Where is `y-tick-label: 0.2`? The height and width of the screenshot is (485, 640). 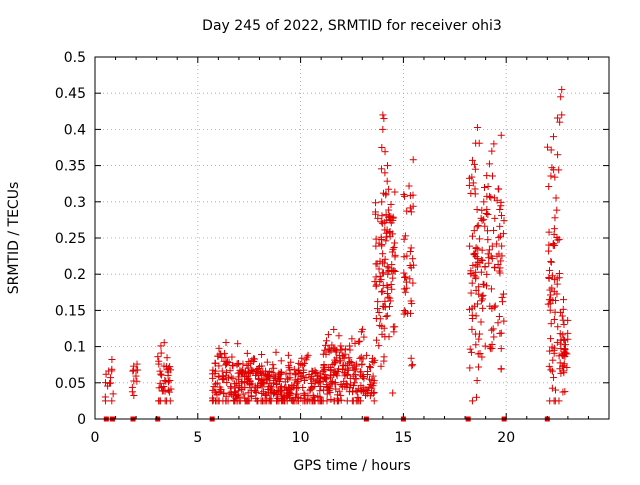
y-tick-label: 0.2 is located at coordinates (75, 275).